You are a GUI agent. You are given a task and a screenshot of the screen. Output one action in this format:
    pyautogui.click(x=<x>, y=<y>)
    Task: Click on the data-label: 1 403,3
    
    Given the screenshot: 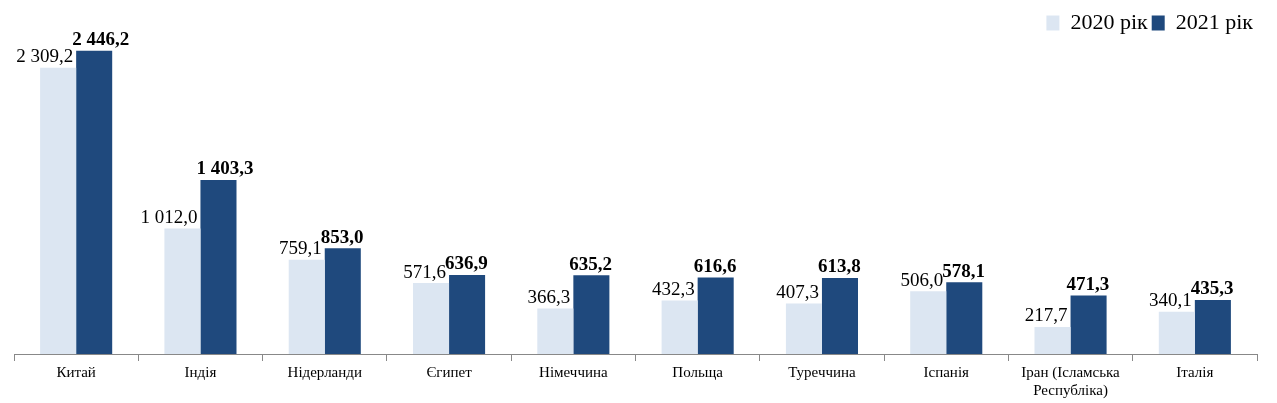 What is the action you would take?
    pyautogui.click(x=225, y=168)
    